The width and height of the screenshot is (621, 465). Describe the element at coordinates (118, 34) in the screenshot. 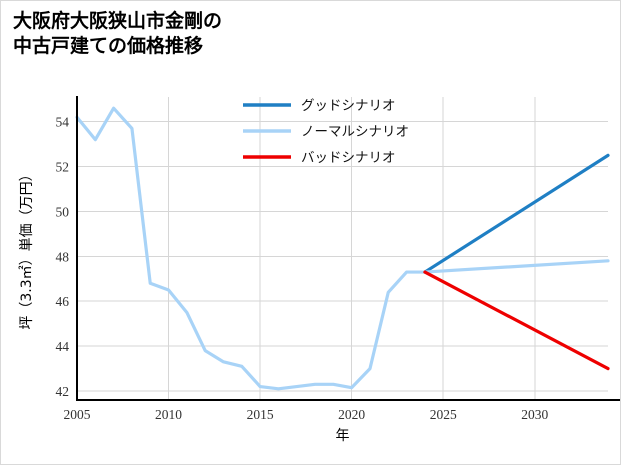

I see `chart-title: 大阪府大阪狭山市金剛の 中古戸建ての価格推移` at that location.